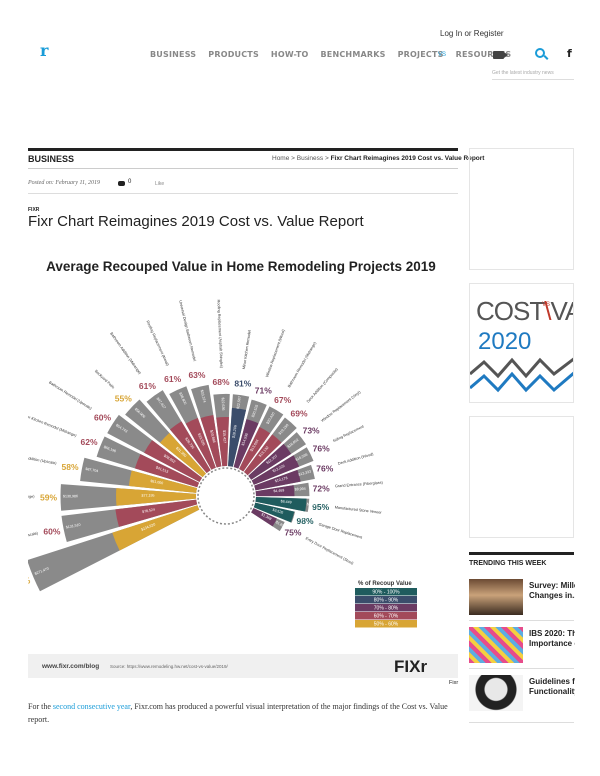 Image resolution: width=600 pixels, height=776 pixels. Describe the element at coordinates (239, 402) in the screenshot. I see `cost-label: $22,507` at that location.